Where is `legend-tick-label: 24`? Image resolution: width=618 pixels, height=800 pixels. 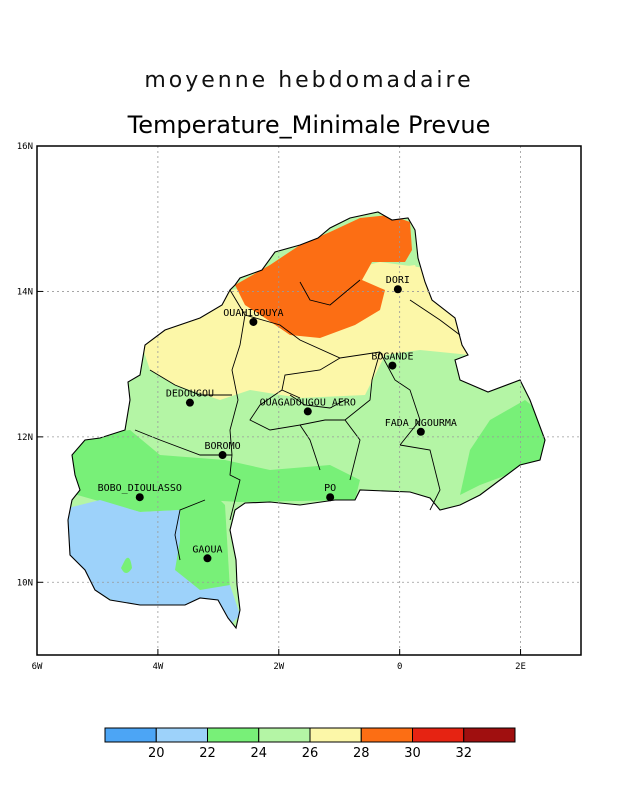
legend-tick-label: 24 is located at coordinates (258, 753).